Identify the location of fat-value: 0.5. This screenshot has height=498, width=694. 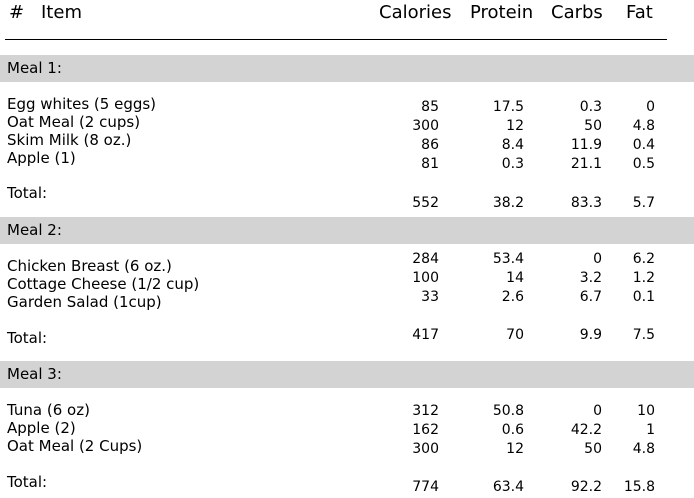
(643, 164).